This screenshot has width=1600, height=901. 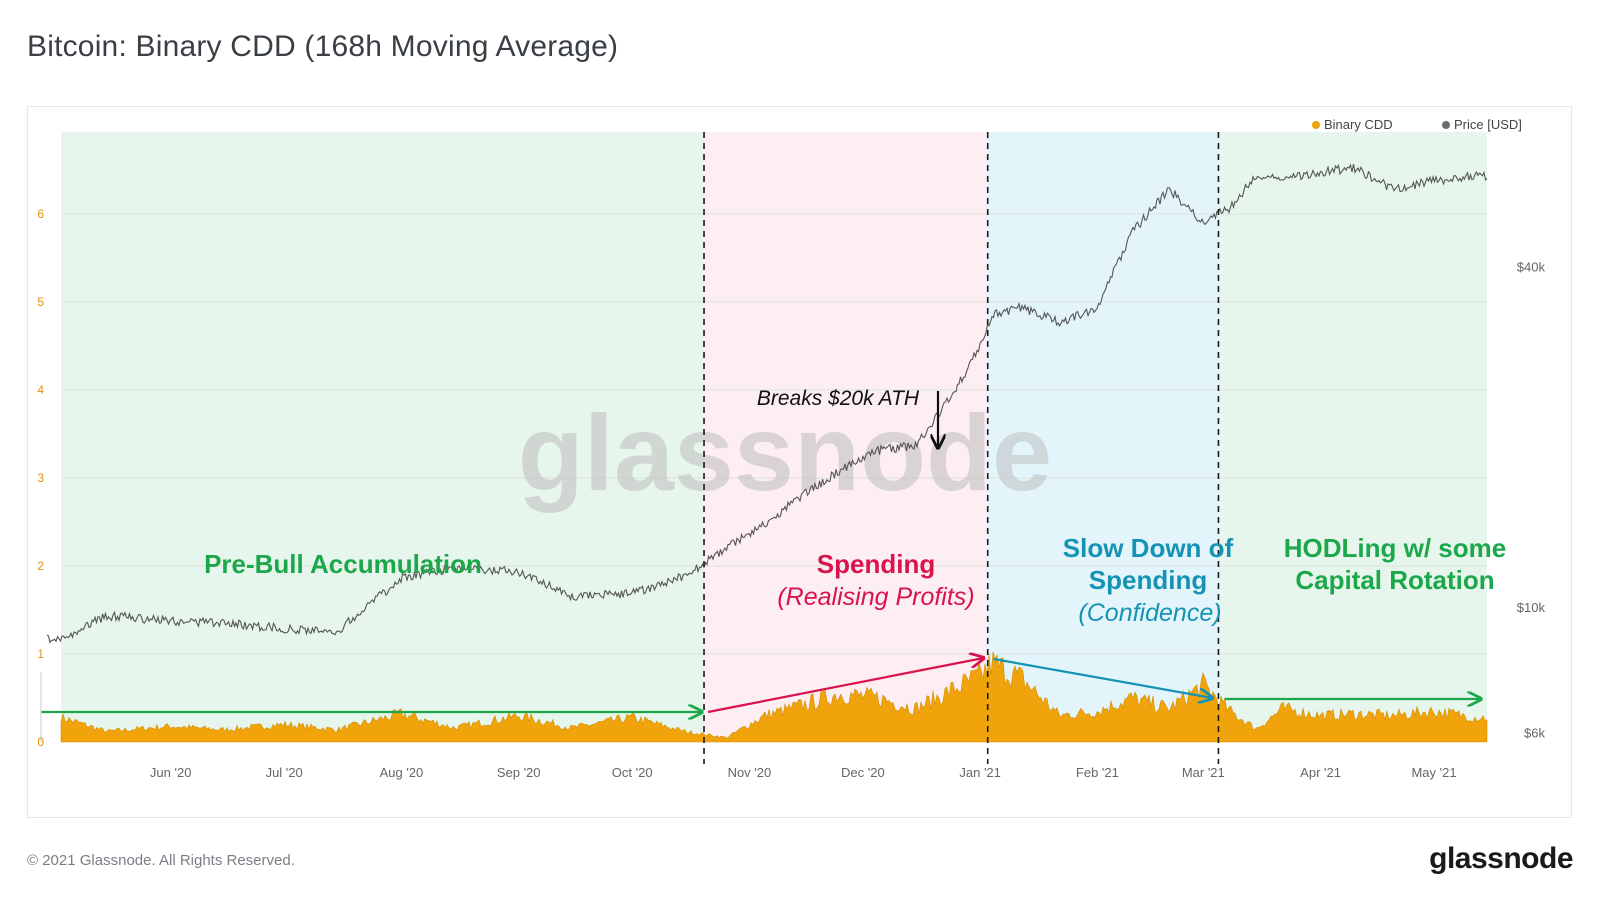 I want to click on y-left-tick: 3, so click(x=40, y=478).